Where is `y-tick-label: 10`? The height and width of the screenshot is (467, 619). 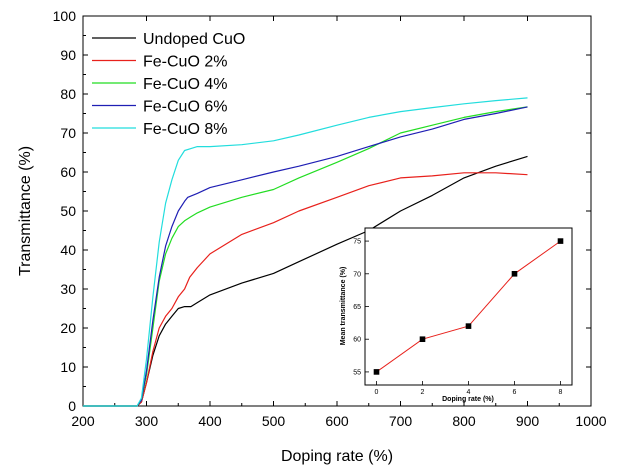 y-tick-label: 10 is located at coordinates (68, 367).